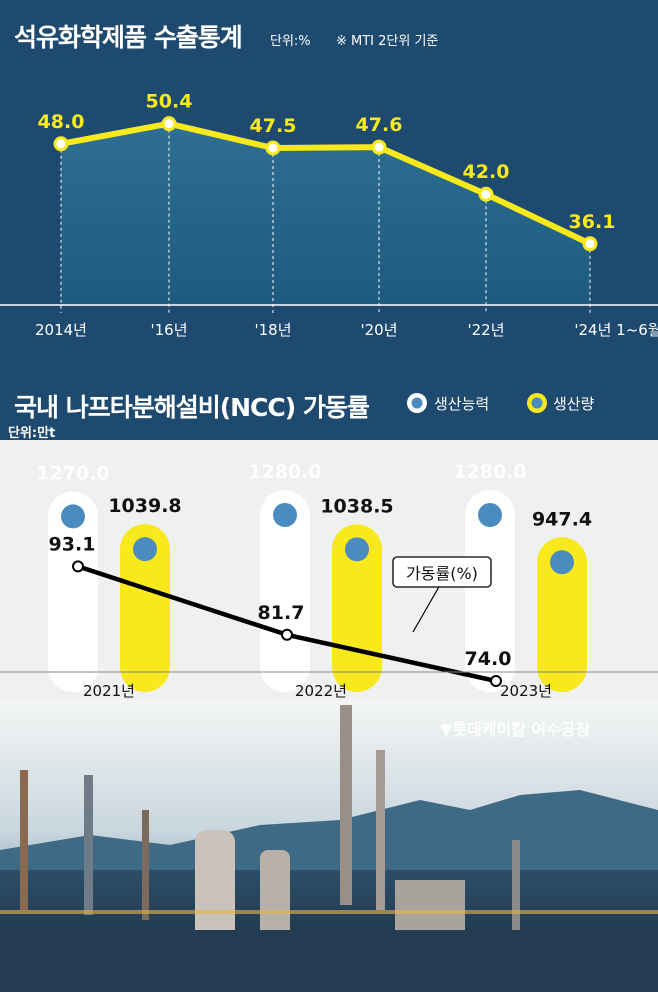  Describe the element at coordinates (417, 403) in the screenshot. I see `legend-capacity-dot` at that location.